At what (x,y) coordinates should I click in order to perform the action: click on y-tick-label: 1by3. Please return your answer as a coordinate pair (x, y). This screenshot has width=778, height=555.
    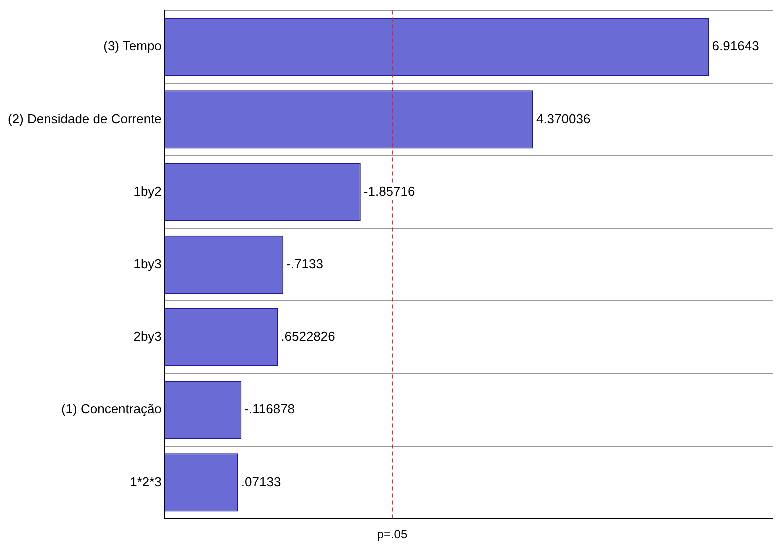
    Looking at the image, I should click on (148, 264).